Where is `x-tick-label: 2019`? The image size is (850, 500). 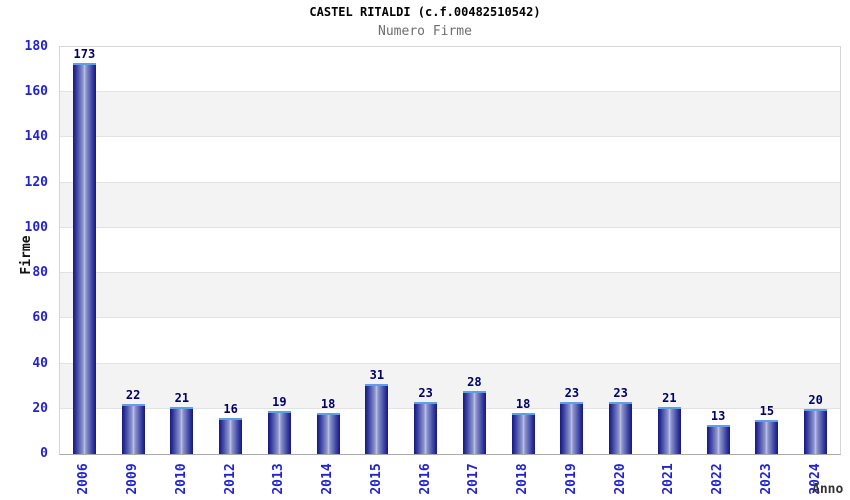 x-tick-label: 2019 is located at coordinates (571, 479).